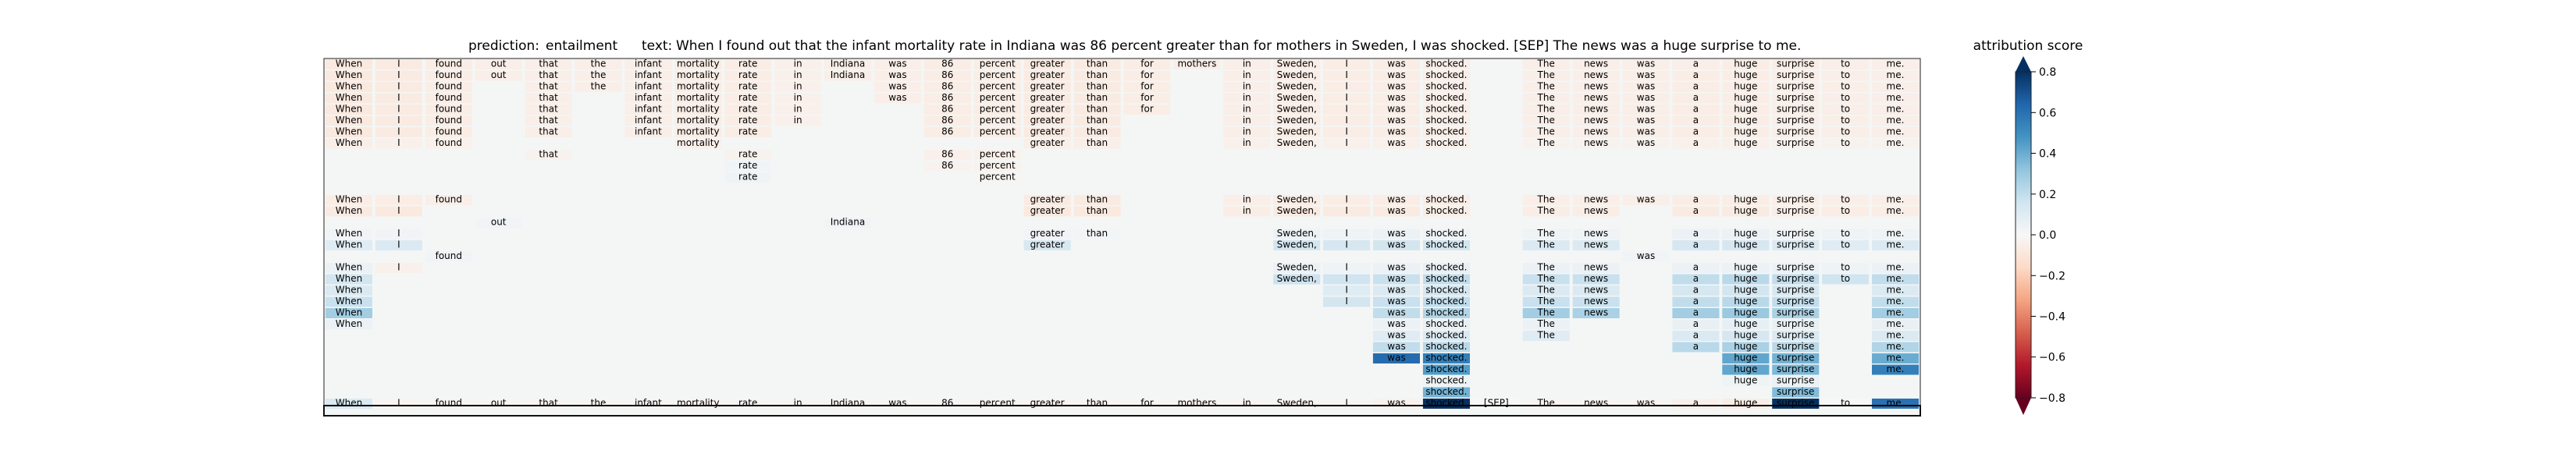 The width and height of the screenshot is (2576, 468). What do you see at coordinates (1896, 266) in the screenshot?
I see `token-label: me.` at bounding box center [1896, 266].